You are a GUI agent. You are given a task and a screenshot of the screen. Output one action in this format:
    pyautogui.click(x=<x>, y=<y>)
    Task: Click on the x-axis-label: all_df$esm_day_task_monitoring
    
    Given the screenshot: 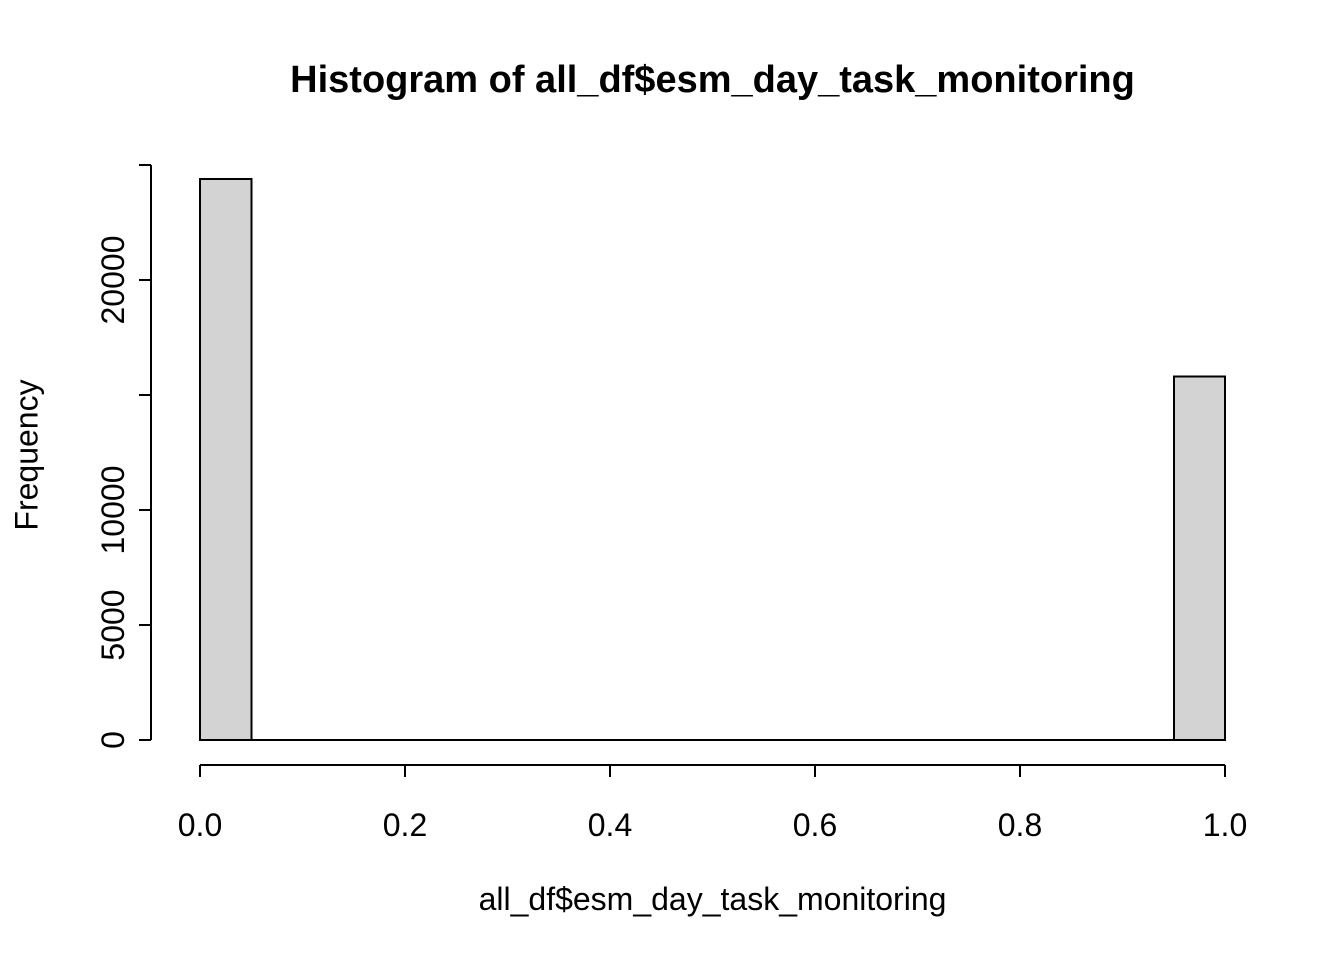 What is the action you would take?
    pyautogui.click(x=712, y=899)
    